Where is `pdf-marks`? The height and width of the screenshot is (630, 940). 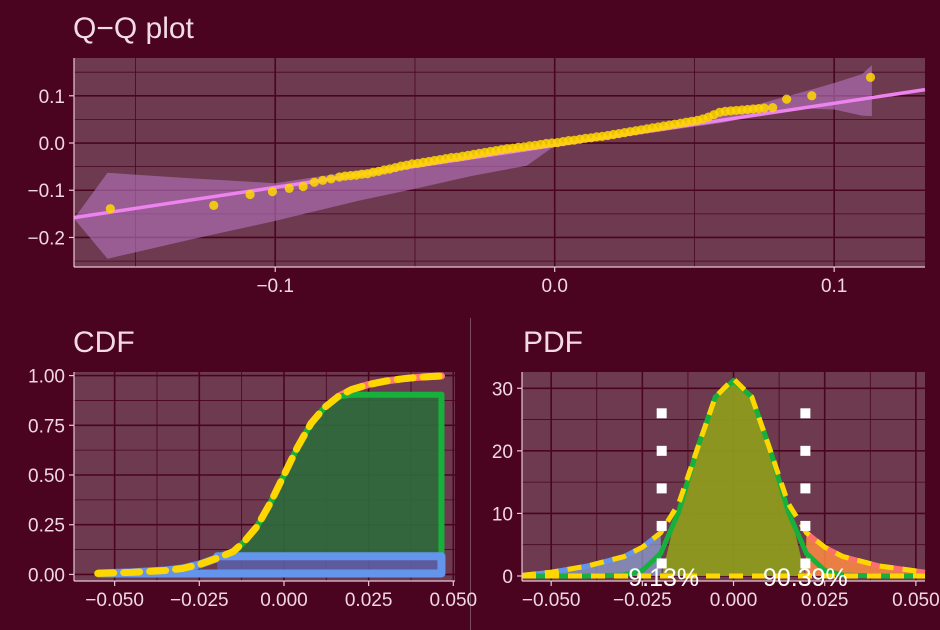 pdf-marks is located at coordinates (723, 477).